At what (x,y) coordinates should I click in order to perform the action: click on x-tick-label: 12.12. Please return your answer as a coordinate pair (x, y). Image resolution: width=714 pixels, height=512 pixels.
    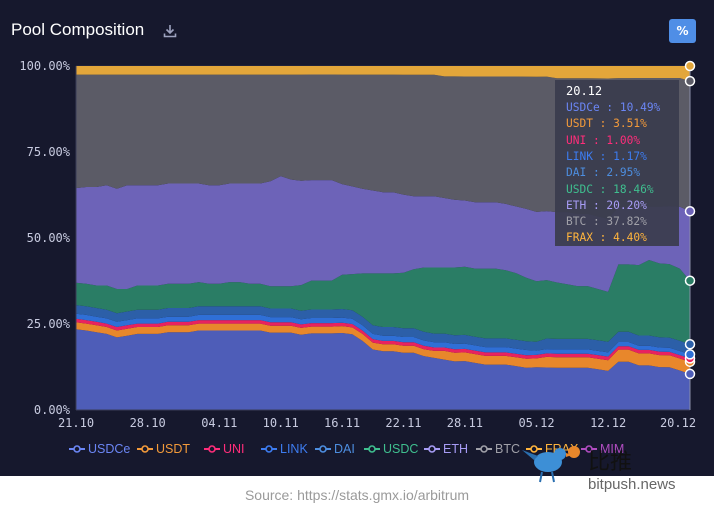
    Looking at the image, I should click on (608, 423).